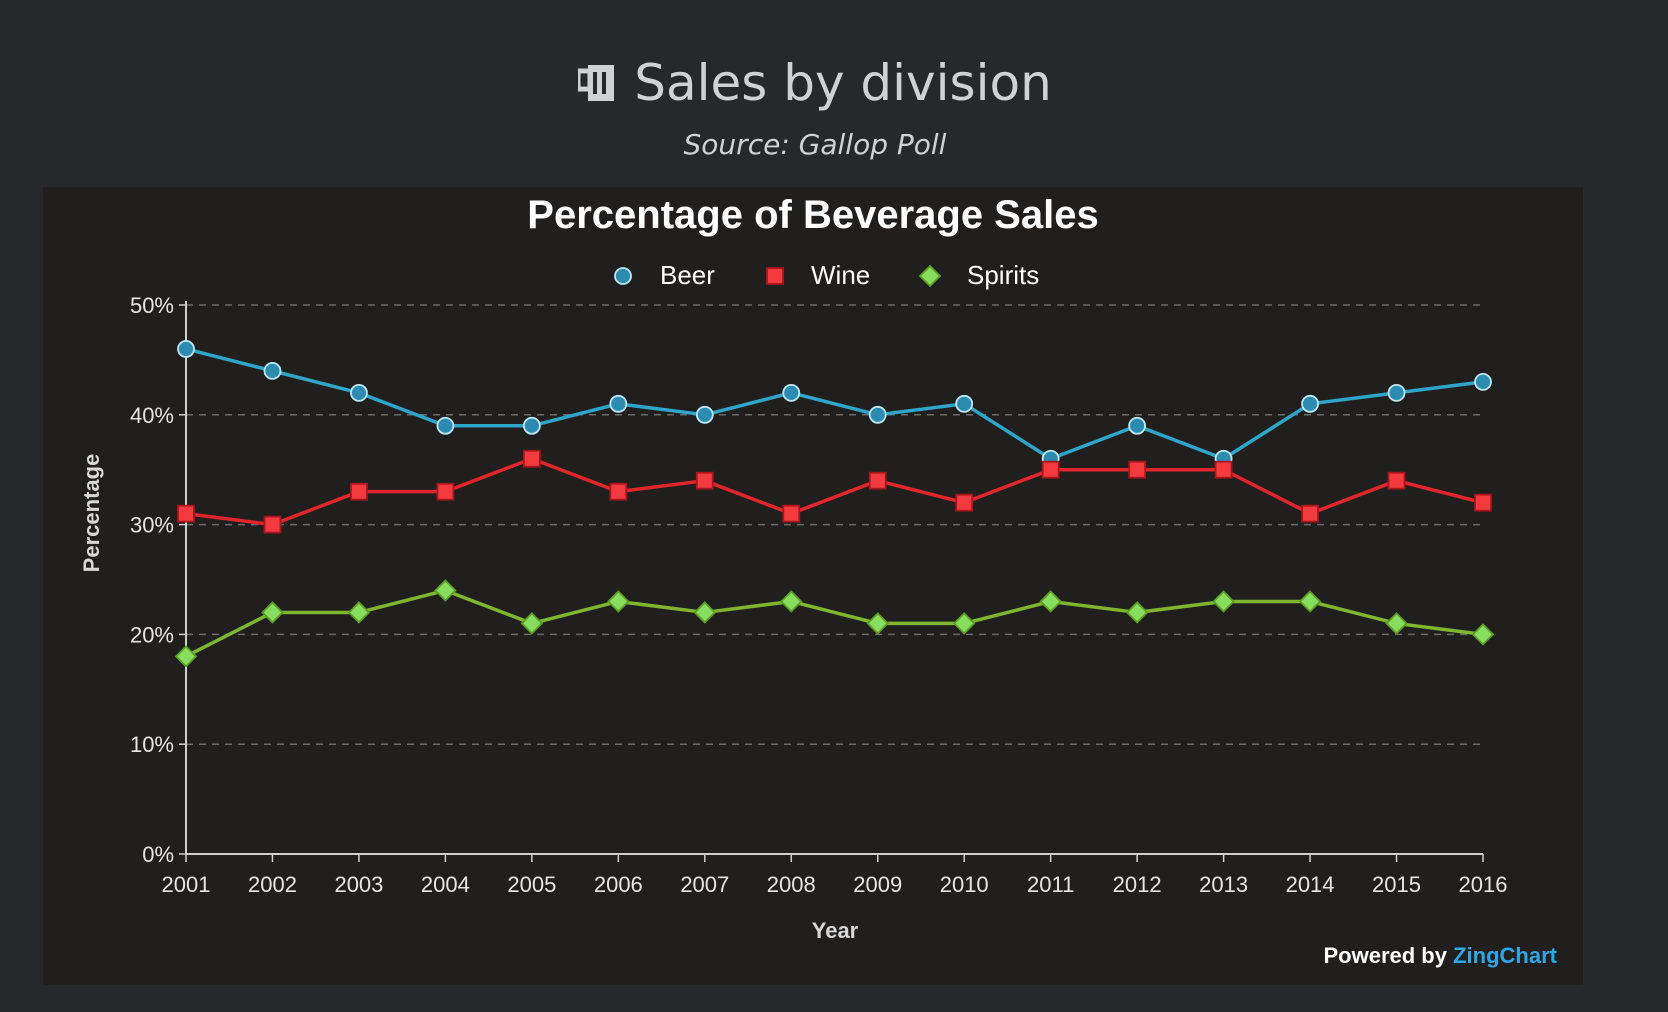  Describe the element at coordinates (1137, 884) in the screenshot. I see `x-tick-label: 2012` at that location.